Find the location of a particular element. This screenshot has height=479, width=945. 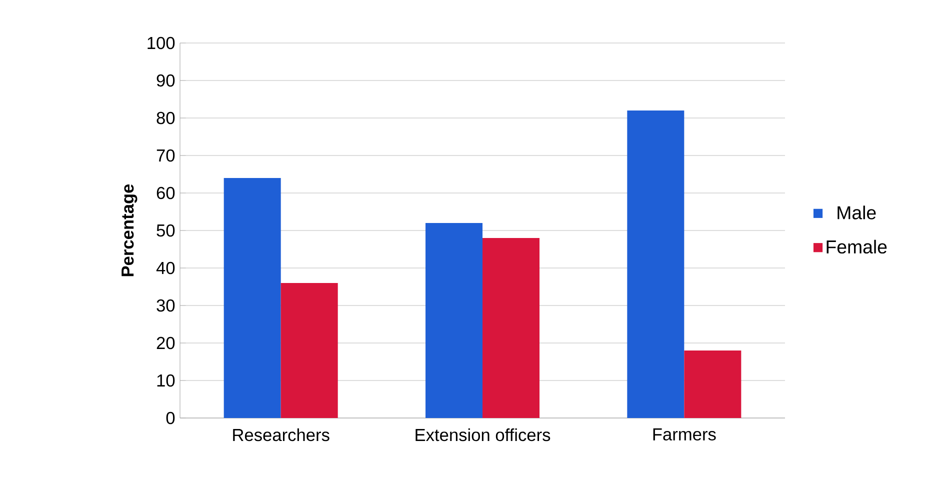

legend-label: Male is located at coordinates (857, 213).